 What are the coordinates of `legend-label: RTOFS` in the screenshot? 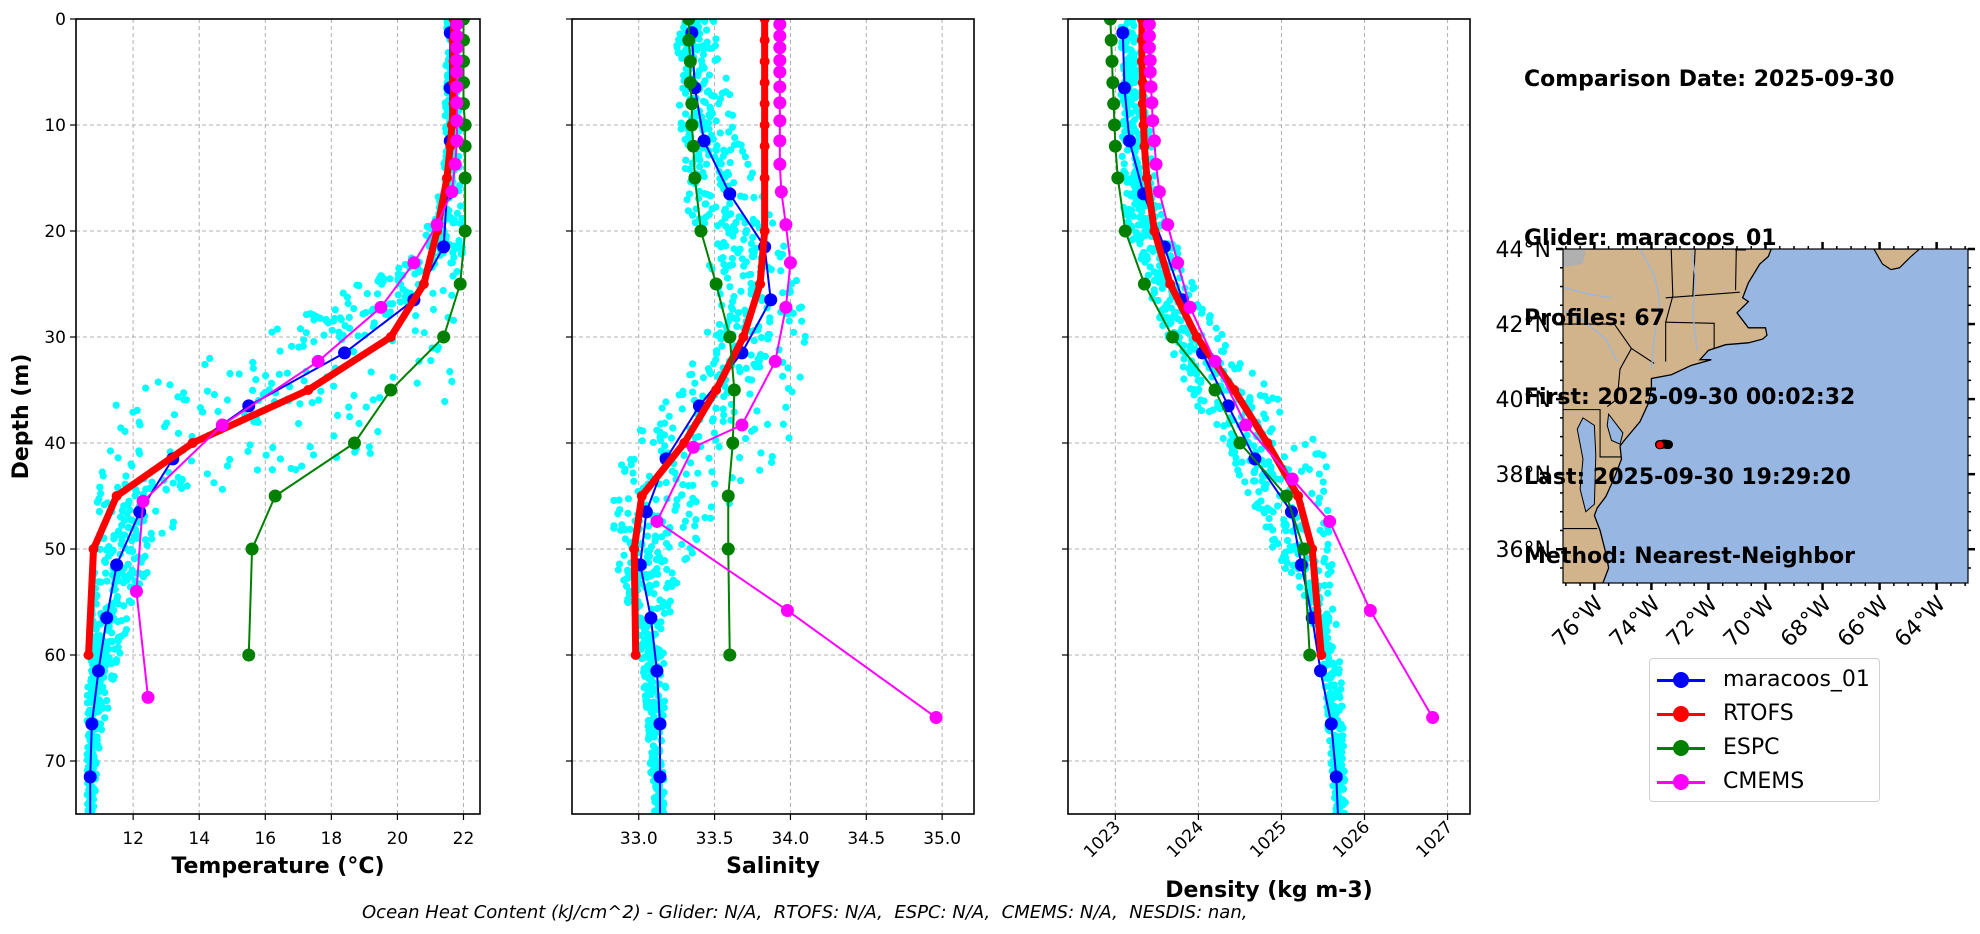 It's located at (1758, 713).